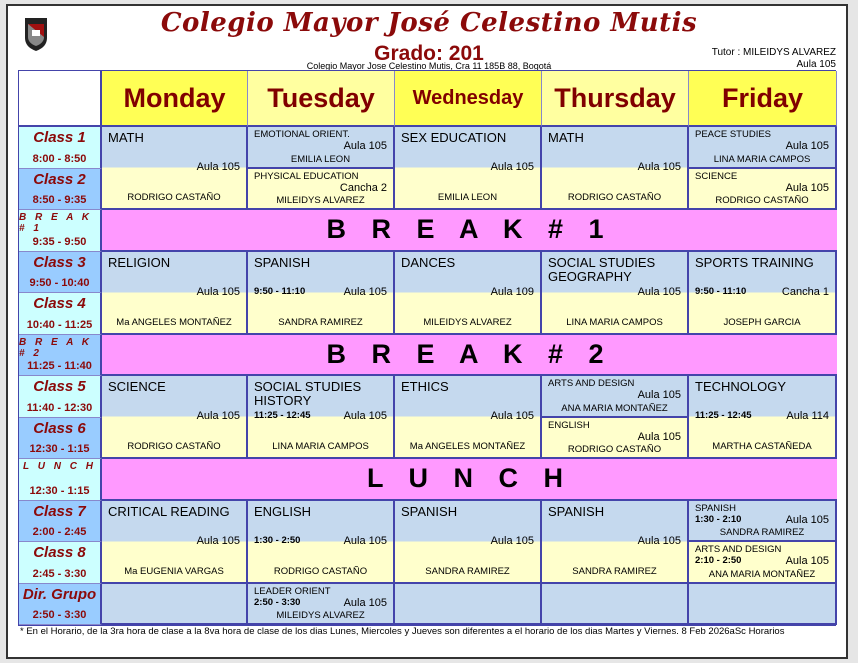 The width and height of the screenshot is (858, 663). Describe the element at coordinates (174, 571) in the screenshot. I see `teacher-name: Ma EUGENIA VARGAS` at that location.